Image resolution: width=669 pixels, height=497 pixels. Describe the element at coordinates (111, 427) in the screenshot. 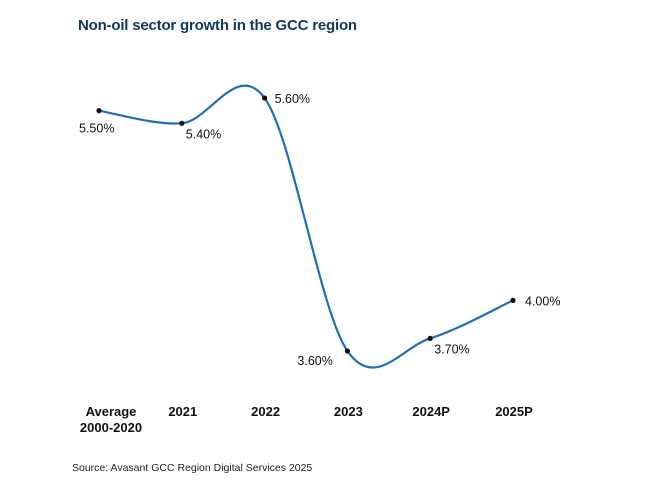

I see `x-tick-label-line: 2000-2020` at that location.